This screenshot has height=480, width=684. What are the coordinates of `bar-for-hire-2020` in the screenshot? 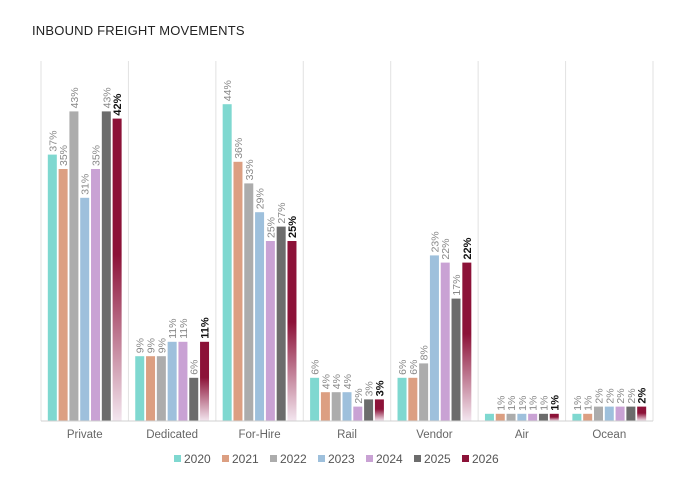 It's located at (227, 262).